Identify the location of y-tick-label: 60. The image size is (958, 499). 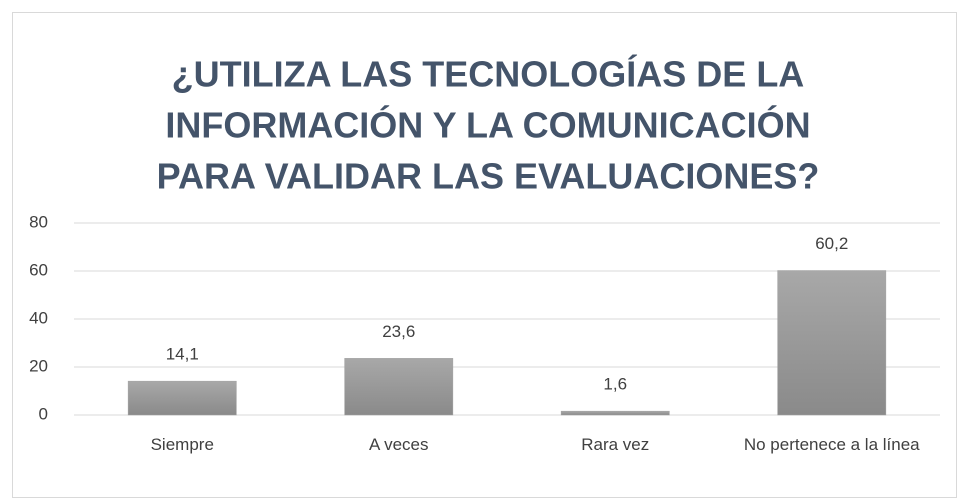
(38, 269).